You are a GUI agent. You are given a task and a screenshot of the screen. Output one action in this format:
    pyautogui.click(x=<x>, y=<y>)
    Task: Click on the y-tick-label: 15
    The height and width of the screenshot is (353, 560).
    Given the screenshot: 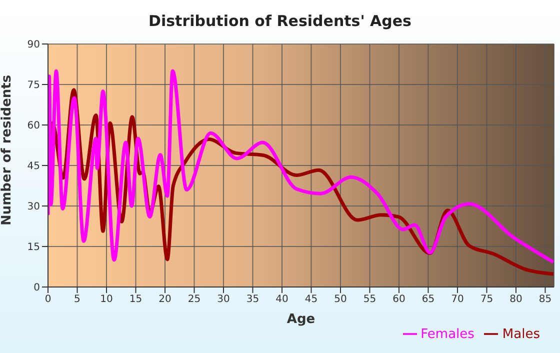 What is the action you would take?
    pyautogui.click(x=33, y=248)
    